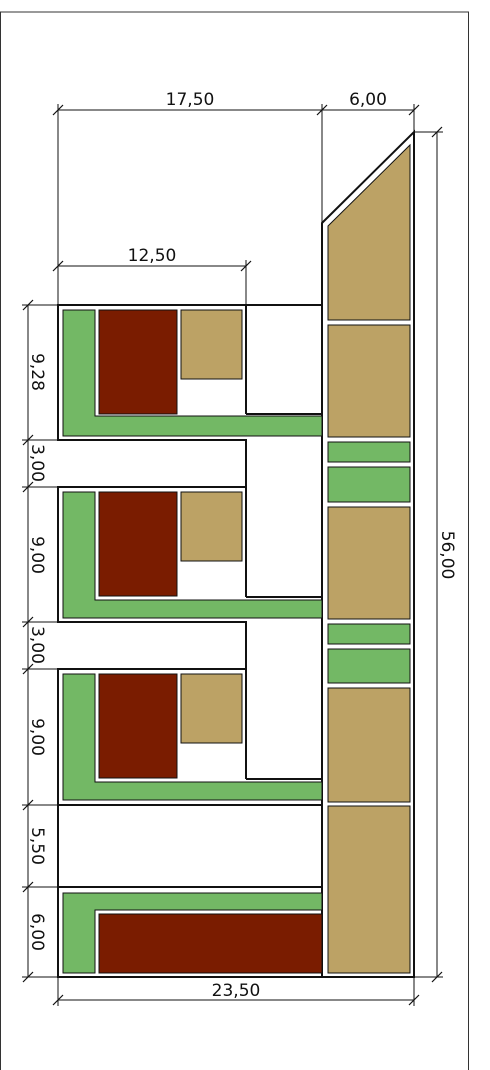 The image size is (490, 1070). Describe the element at coordinates (368, 100) in the screenshot. I see `dim-top-right: 6,00` at that location.